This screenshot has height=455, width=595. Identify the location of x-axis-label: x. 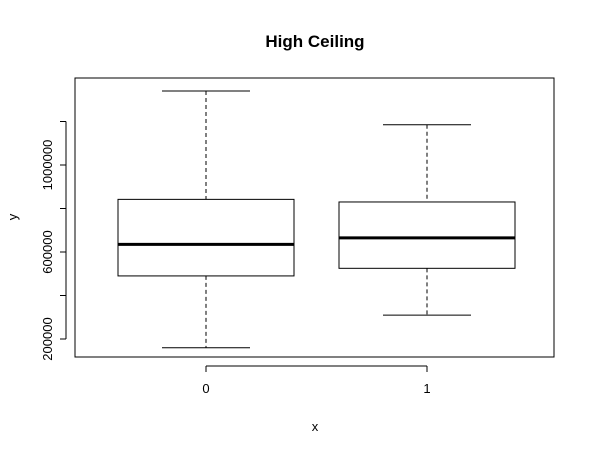
(315, 426).